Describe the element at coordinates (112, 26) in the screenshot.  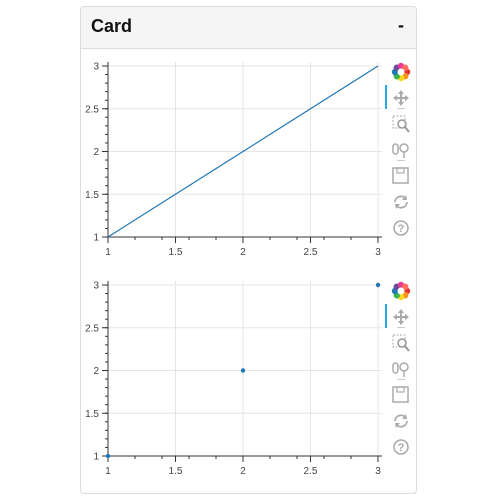
I see `card-title: Card` at that location.